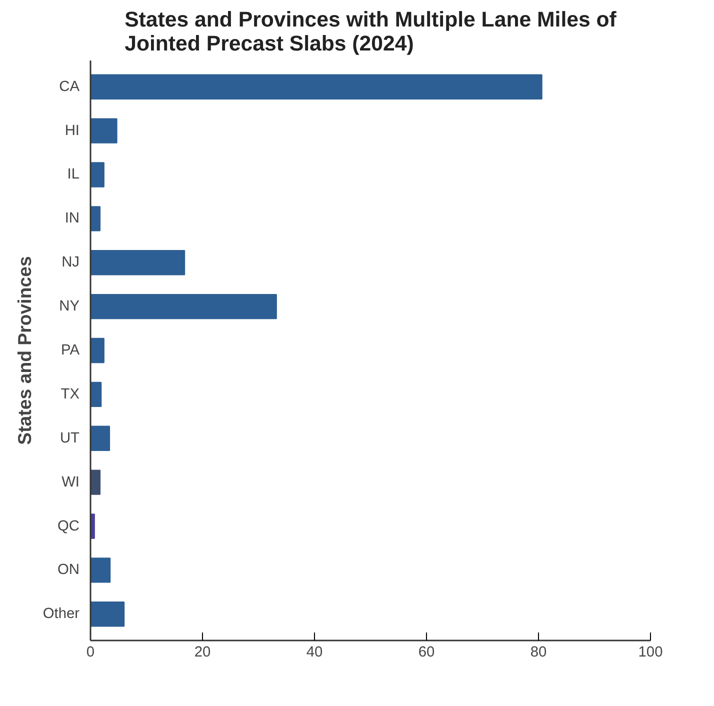 This screenshot has height=706, width=714. I want to click on y-tick-label: UT, so click(70, 438).